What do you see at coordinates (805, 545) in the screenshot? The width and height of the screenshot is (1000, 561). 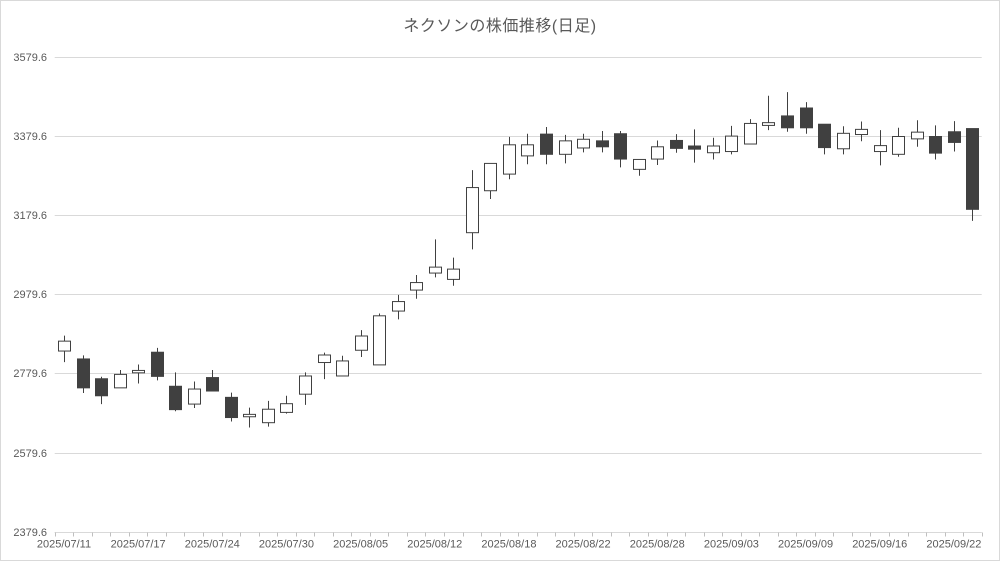 I see `x-axis-label: 2025/09/09` at bounding box center [805, 545].